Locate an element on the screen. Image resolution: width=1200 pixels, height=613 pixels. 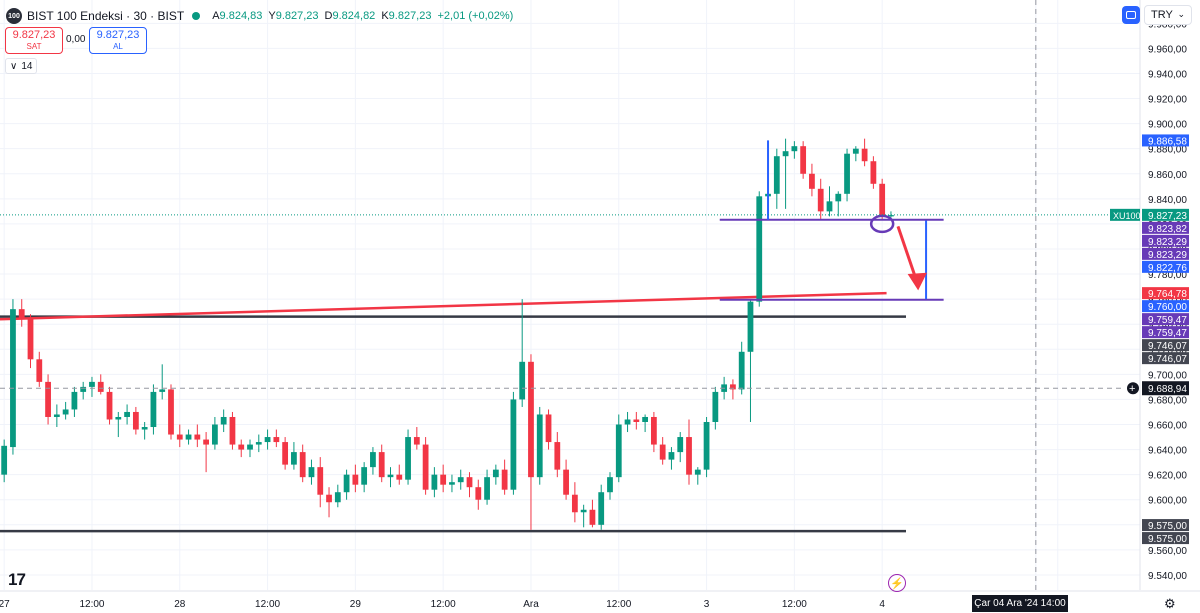
screenshot-icon is located at coordinates (1131, 15).